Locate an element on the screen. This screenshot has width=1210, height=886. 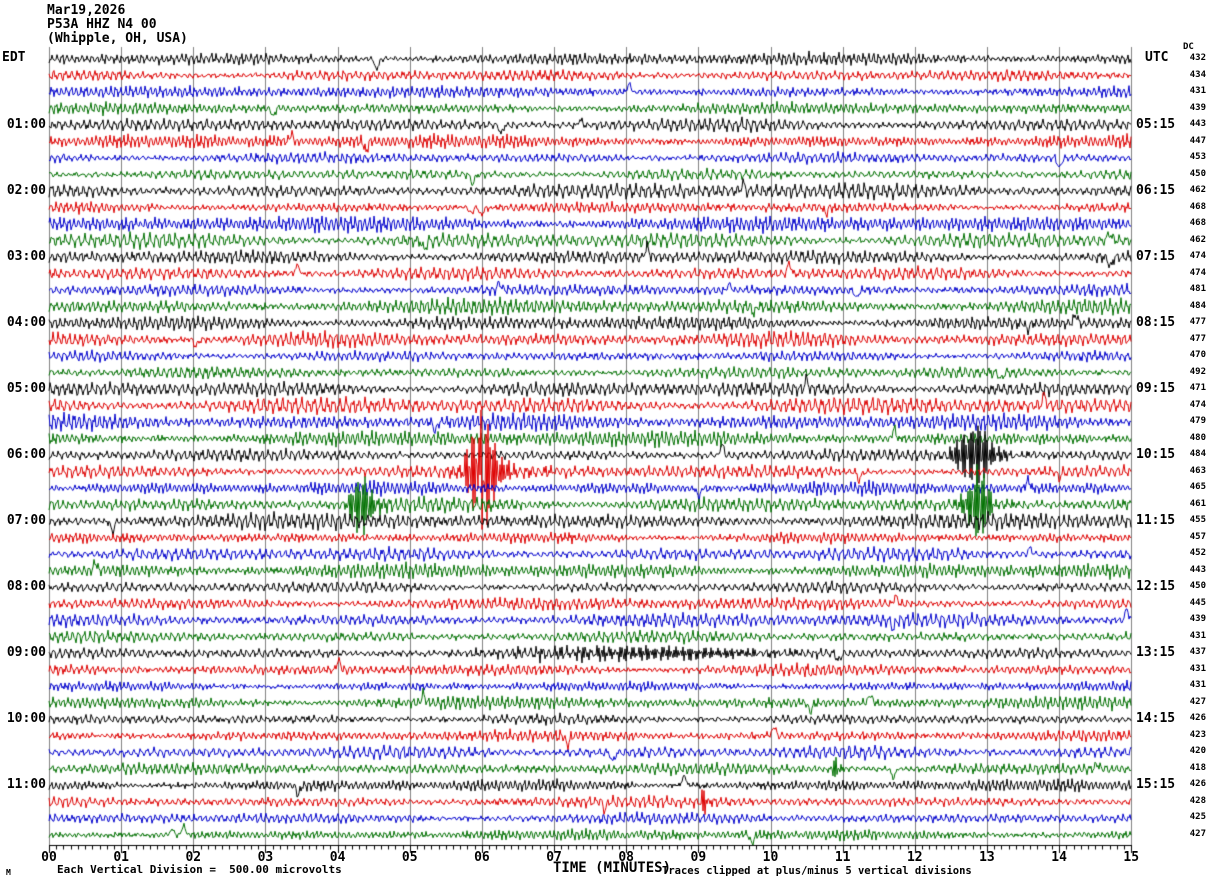
utc-time-label: 09:15 is located at coordinates (1156, 389).